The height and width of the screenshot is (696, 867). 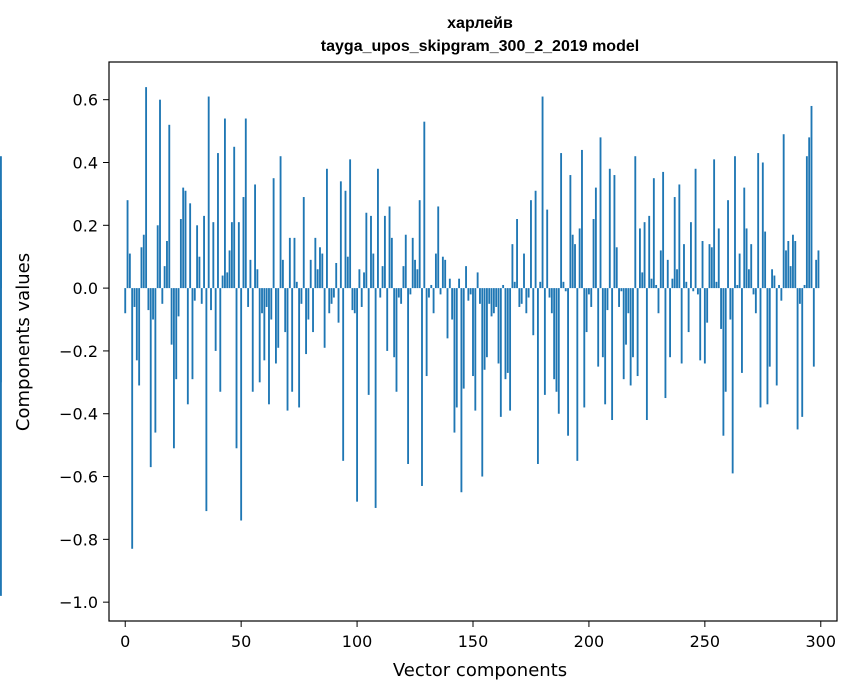 What do you see at coordinates (85, 162) in the screenshot?
I see `y-tick-label: 0.4` at bounding box center [85, 162].